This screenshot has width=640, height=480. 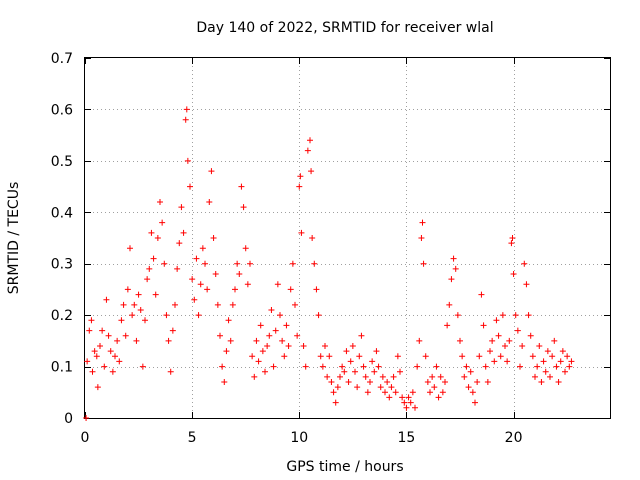 I want to click on x-axis-label: GPS time / hours, so click(x=344, y=467).